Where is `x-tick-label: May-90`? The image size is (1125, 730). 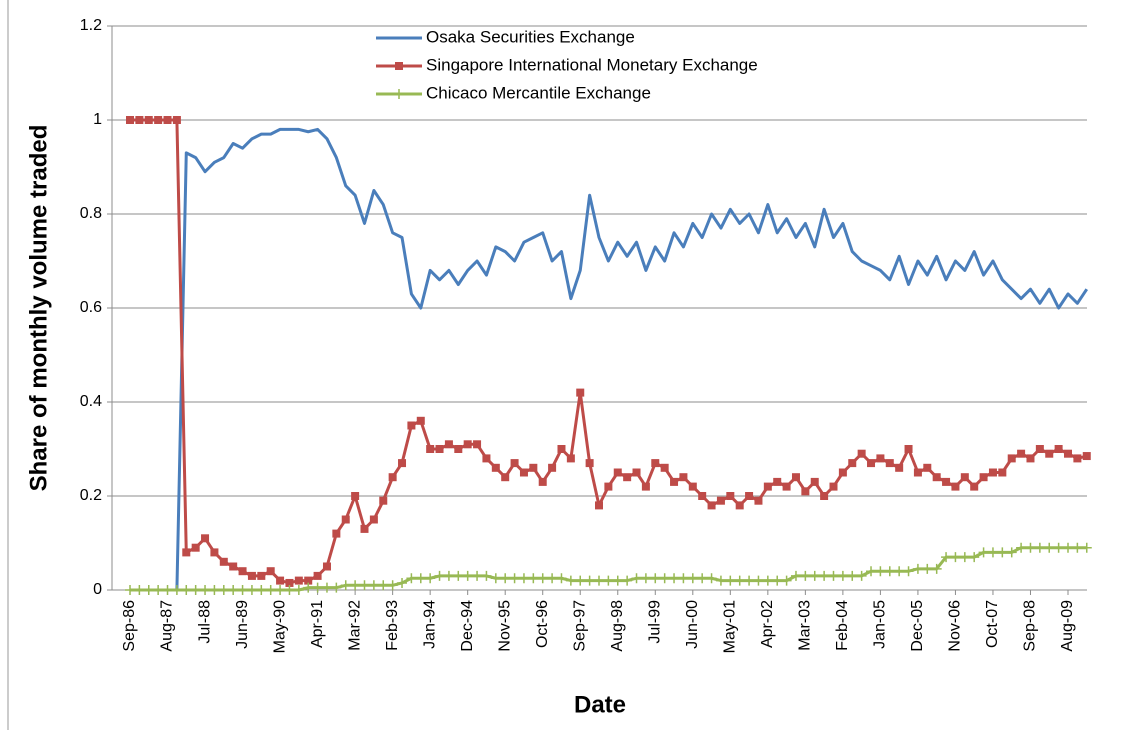 x-tick-label: May-90 is located at coordinates (279, 626).